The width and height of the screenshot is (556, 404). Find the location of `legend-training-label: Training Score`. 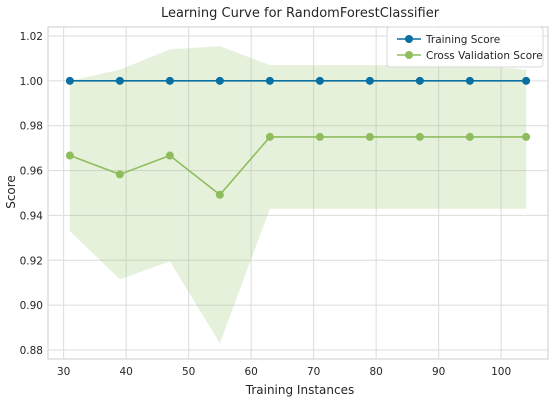

legend-training-label: Training Score is located at coordinates (462, 40).